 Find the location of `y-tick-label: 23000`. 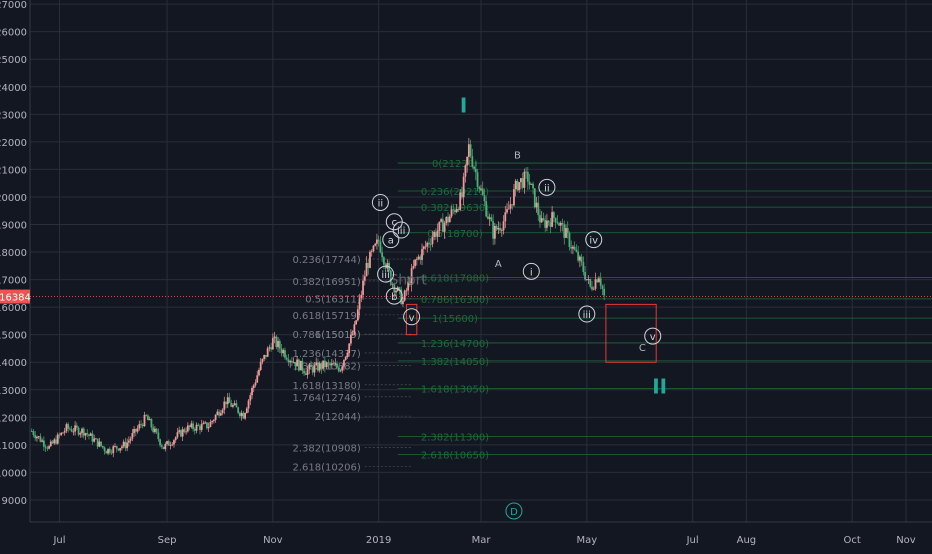

y-tick-label: 23000 is located at coordinates (13, 115).